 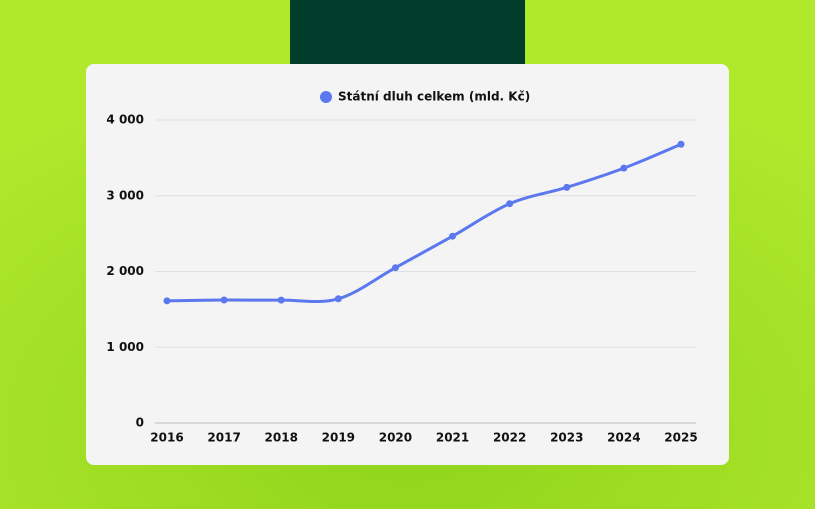 What do you see at coordinates (166, 438) in the screenshot?
I see `x-tick-label: 2016` at bounding box center [166, 438].